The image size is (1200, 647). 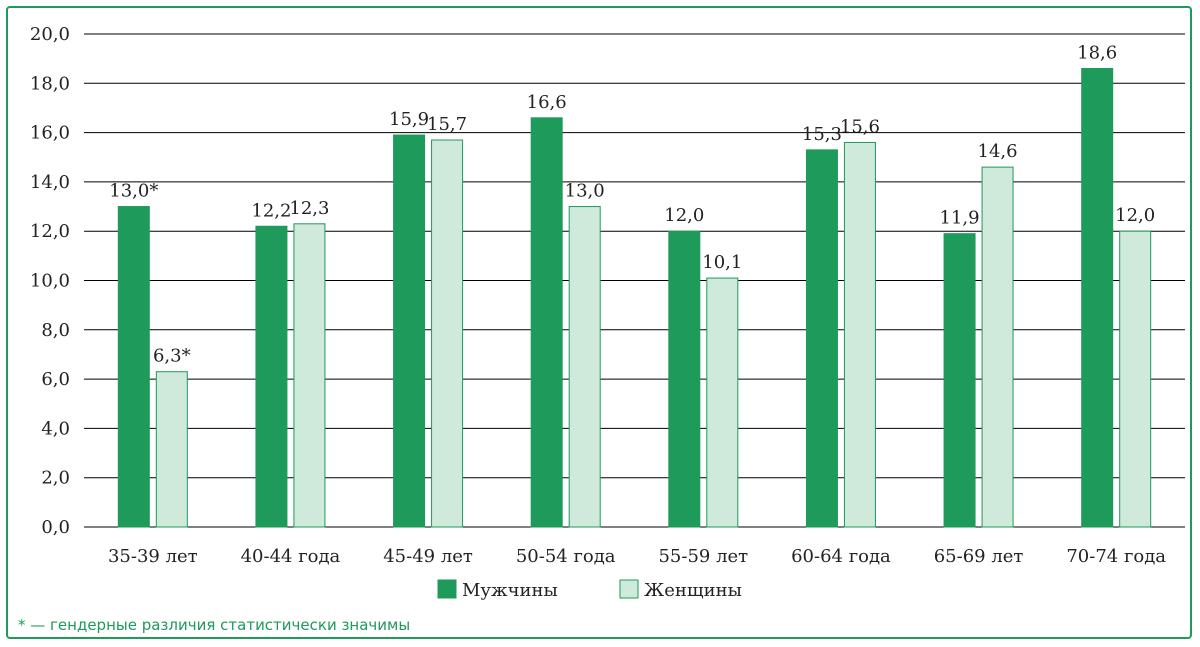 I want to click on x-tick-label: 65-69 лет, so click(x=979, y=556).